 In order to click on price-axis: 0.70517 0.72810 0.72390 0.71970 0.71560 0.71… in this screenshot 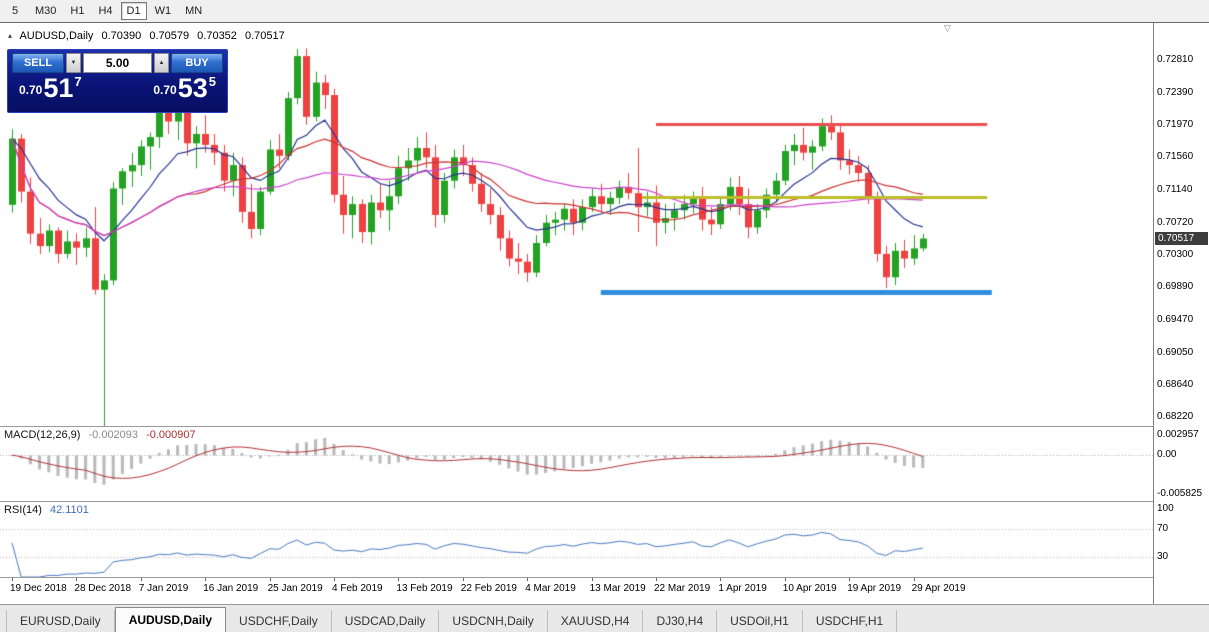, I will do `click(1181, 313)`.